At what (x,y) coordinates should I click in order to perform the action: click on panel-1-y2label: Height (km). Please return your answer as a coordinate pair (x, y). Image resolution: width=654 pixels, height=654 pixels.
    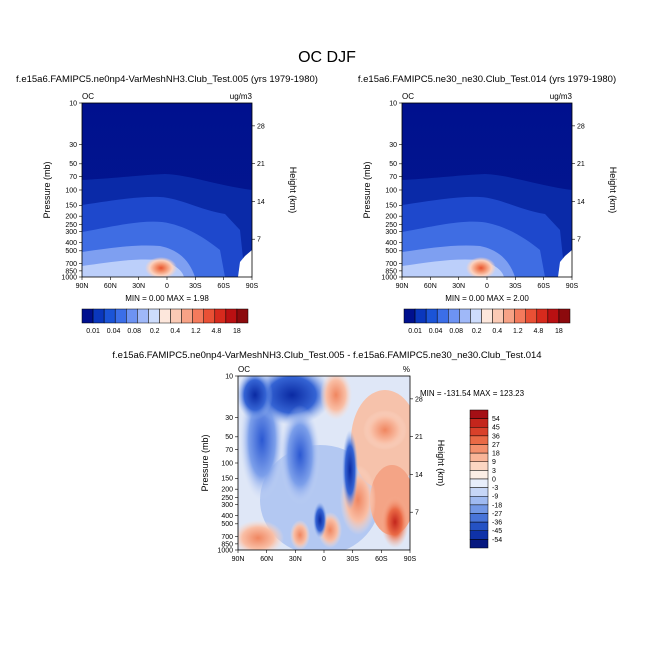
    Looking at the image, I should click on (293, 190).